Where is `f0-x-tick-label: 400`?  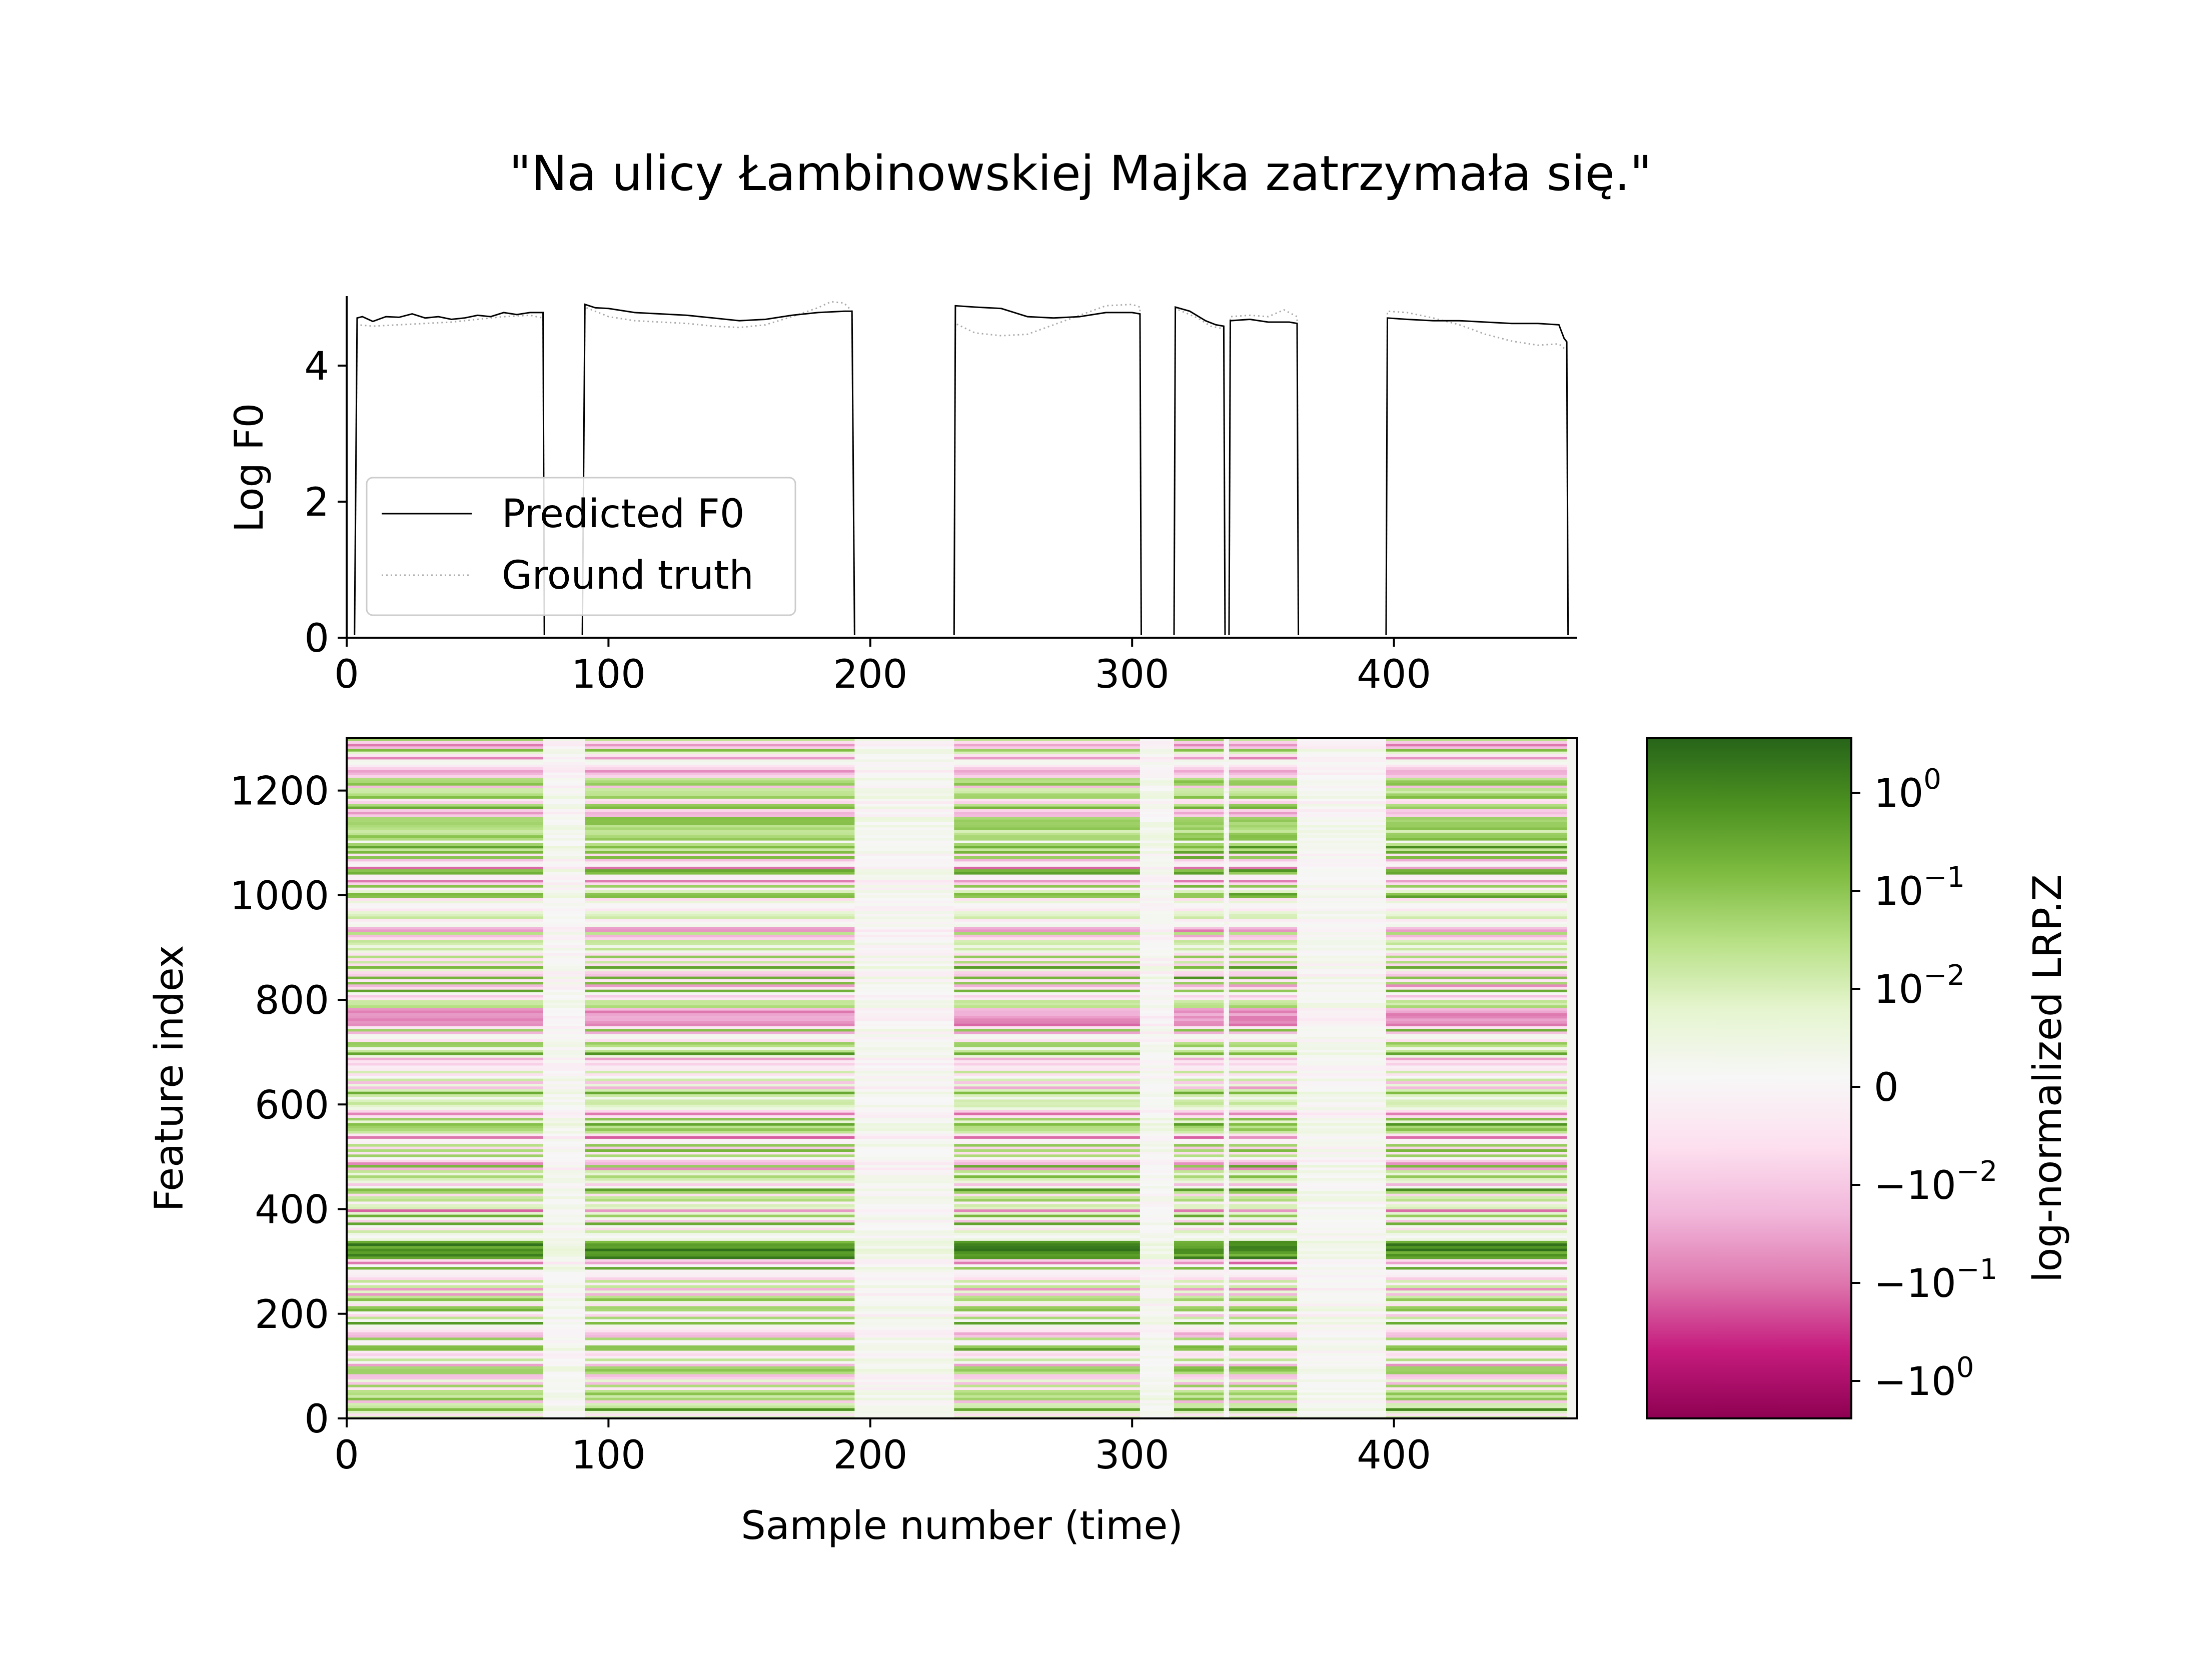 f0-x-tick-label: 400 is located at coordinates (1394, 674).